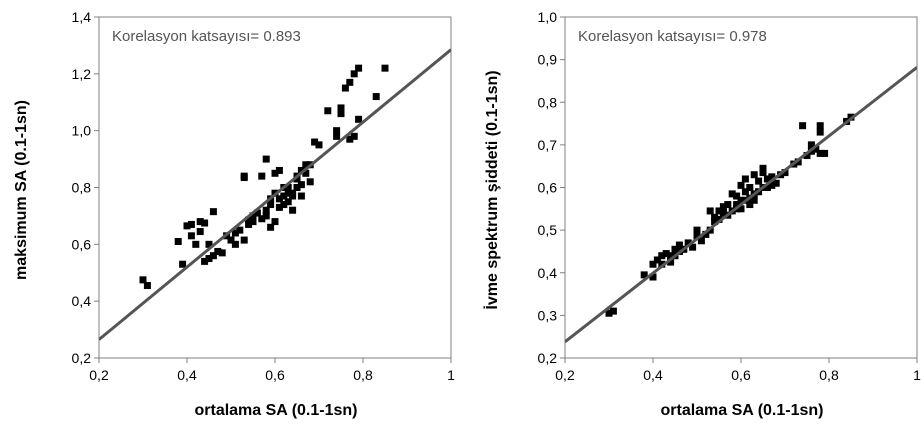 This screenshot has width=921, height=434. Describe the element at coordinates (829, 375) in the screenshot. I see `x-tick-label: 0,8` at that location.